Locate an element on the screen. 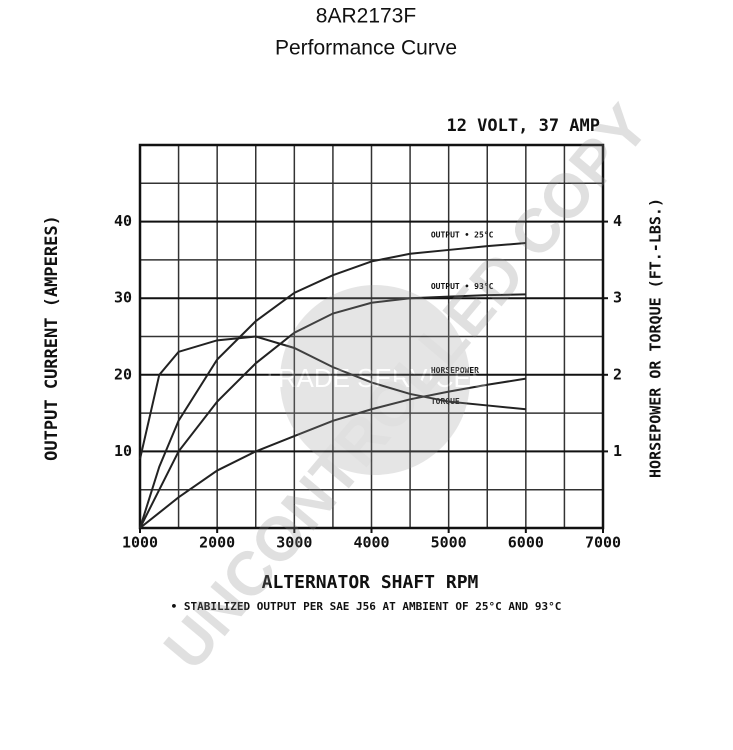 The width and height of the screenshot is (733, 750). x-tick-label: 5000 is located at coordinates (449, 543).